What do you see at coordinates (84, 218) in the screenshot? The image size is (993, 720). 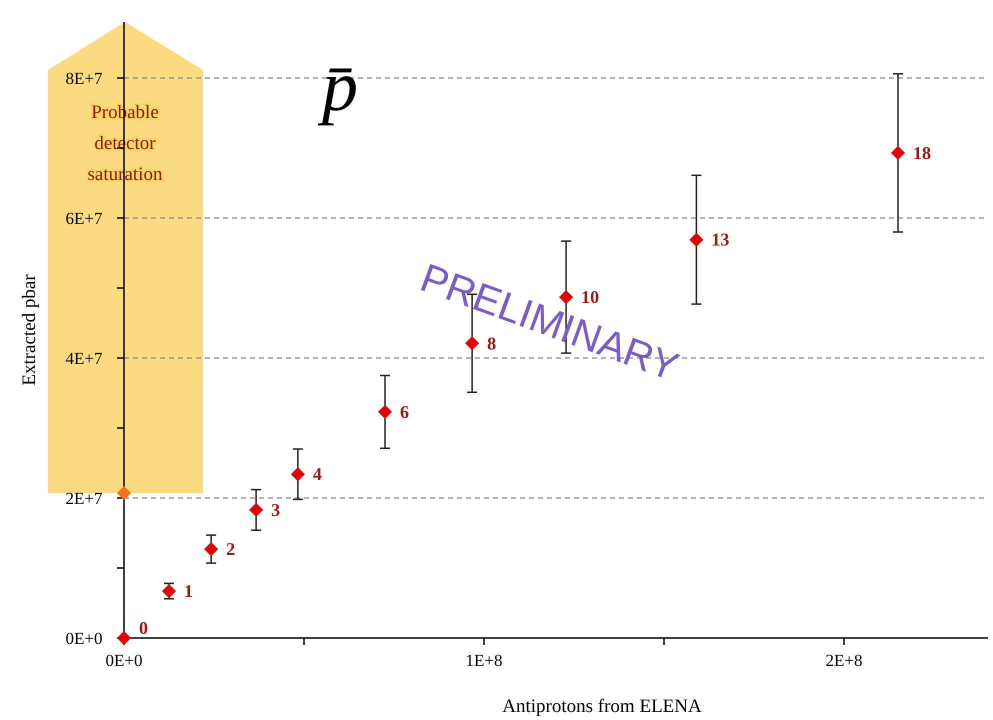 I see `y-tick-label: 6E+7` at bounding box center [84, 218].